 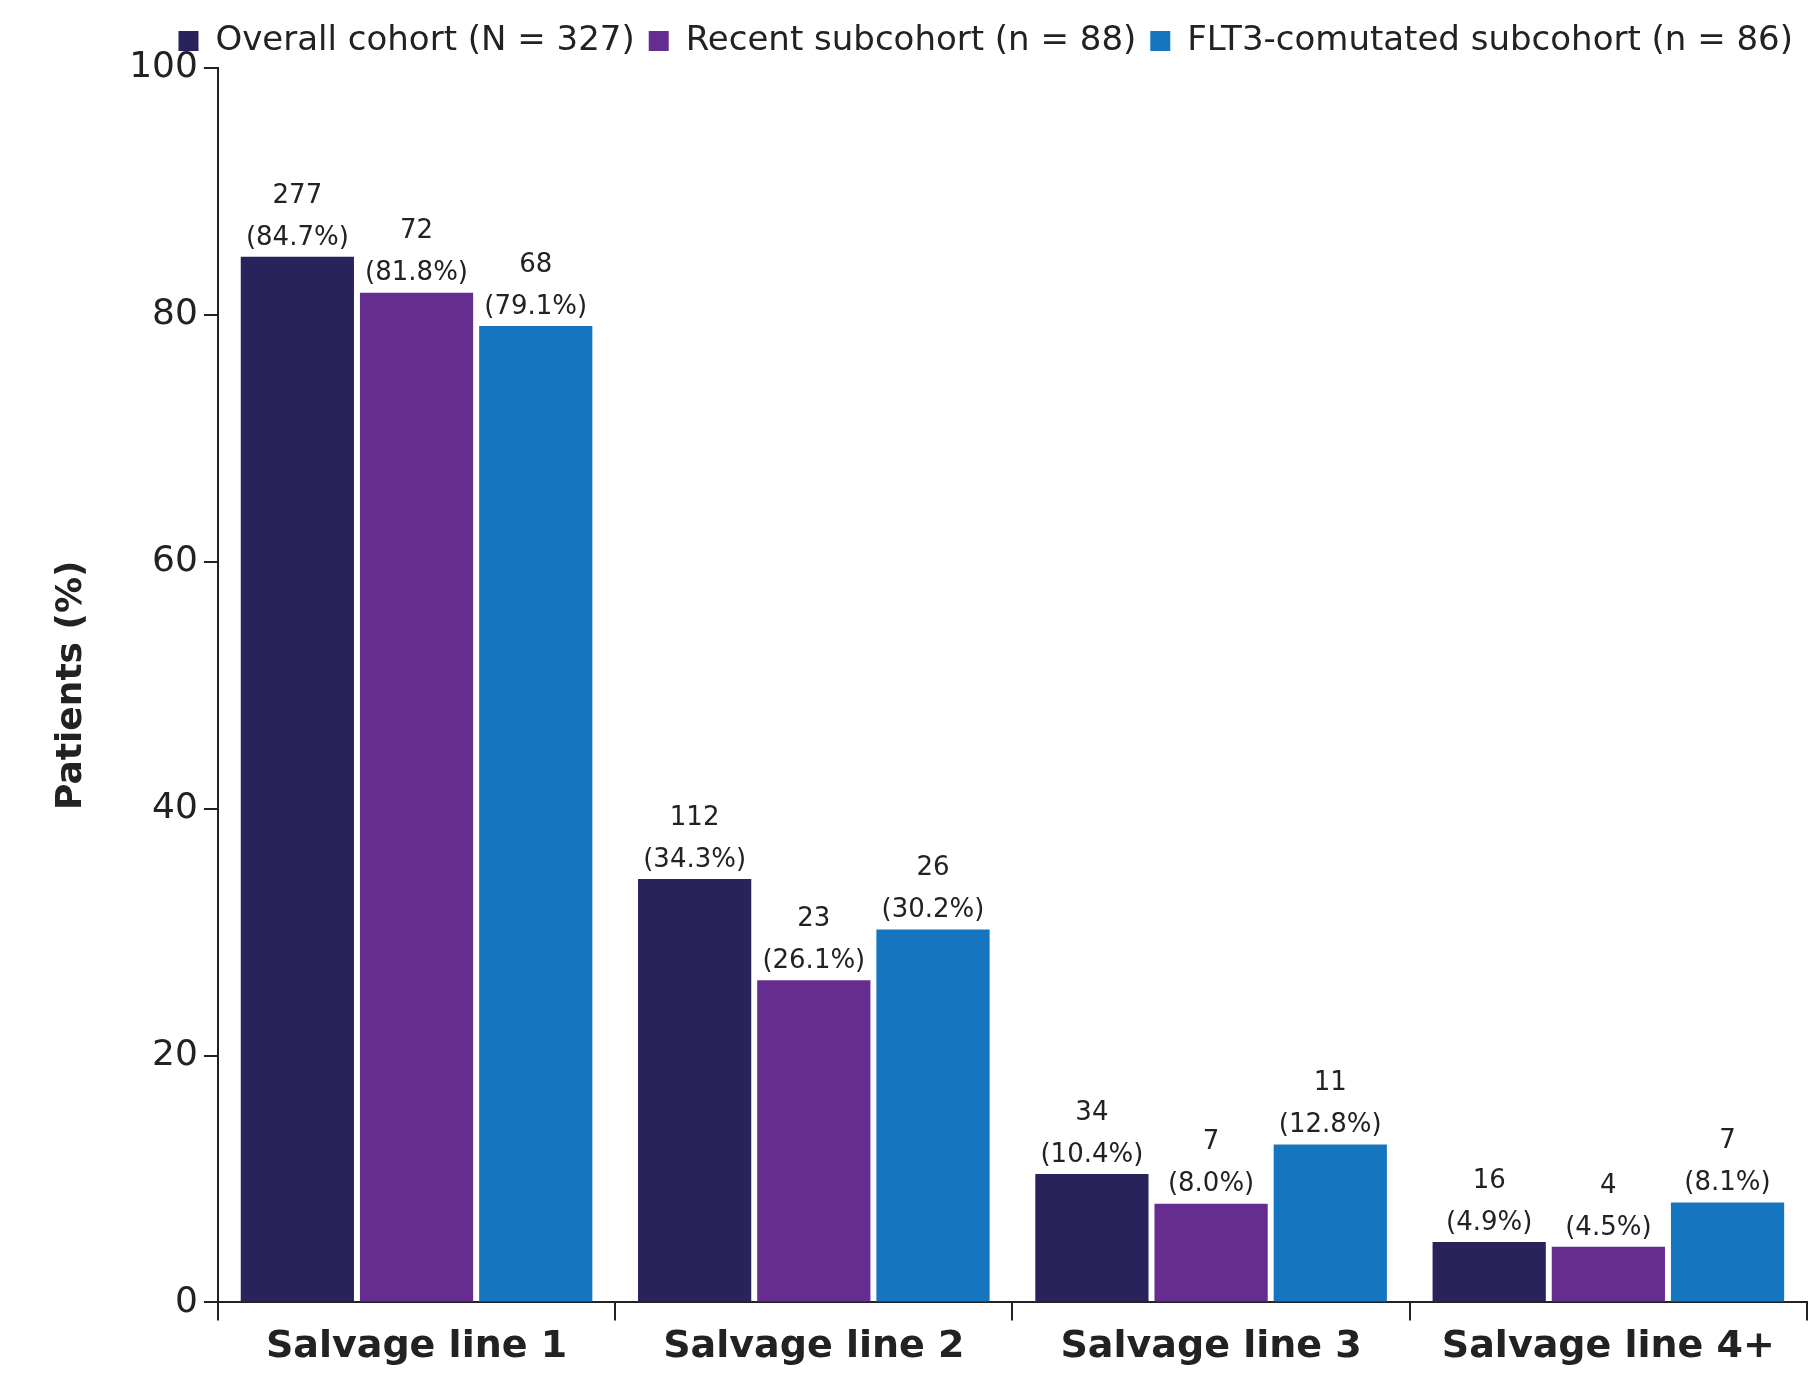 What do you see at coordinates (186, 1299) in the screenshot?
I see `y-tick-label: 0` at bounding box center [186, 1299].